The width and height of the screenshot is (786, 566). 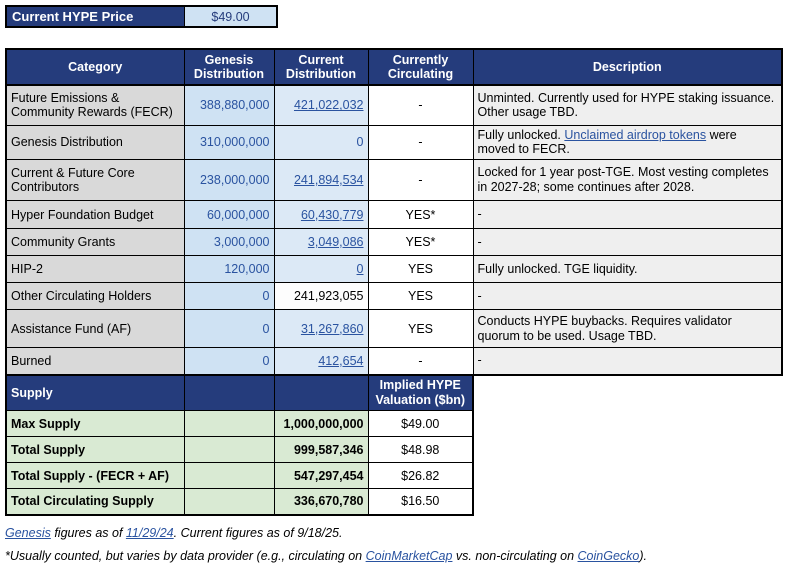 I want to click on current-value-cell: 60,430,779, so click(x=321, y=214).